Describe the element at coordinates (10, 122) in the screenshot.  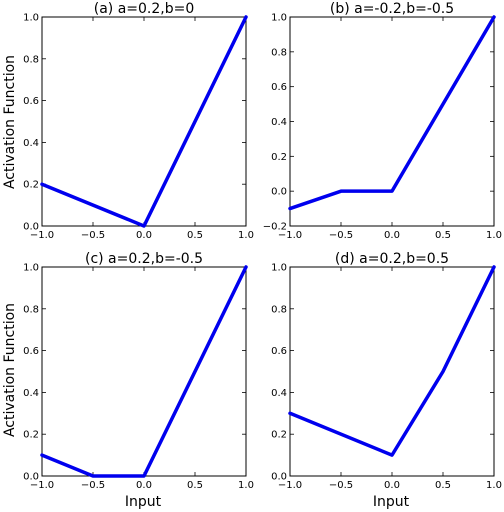
I see `y-axis-label-top: Activation Function` at that location.